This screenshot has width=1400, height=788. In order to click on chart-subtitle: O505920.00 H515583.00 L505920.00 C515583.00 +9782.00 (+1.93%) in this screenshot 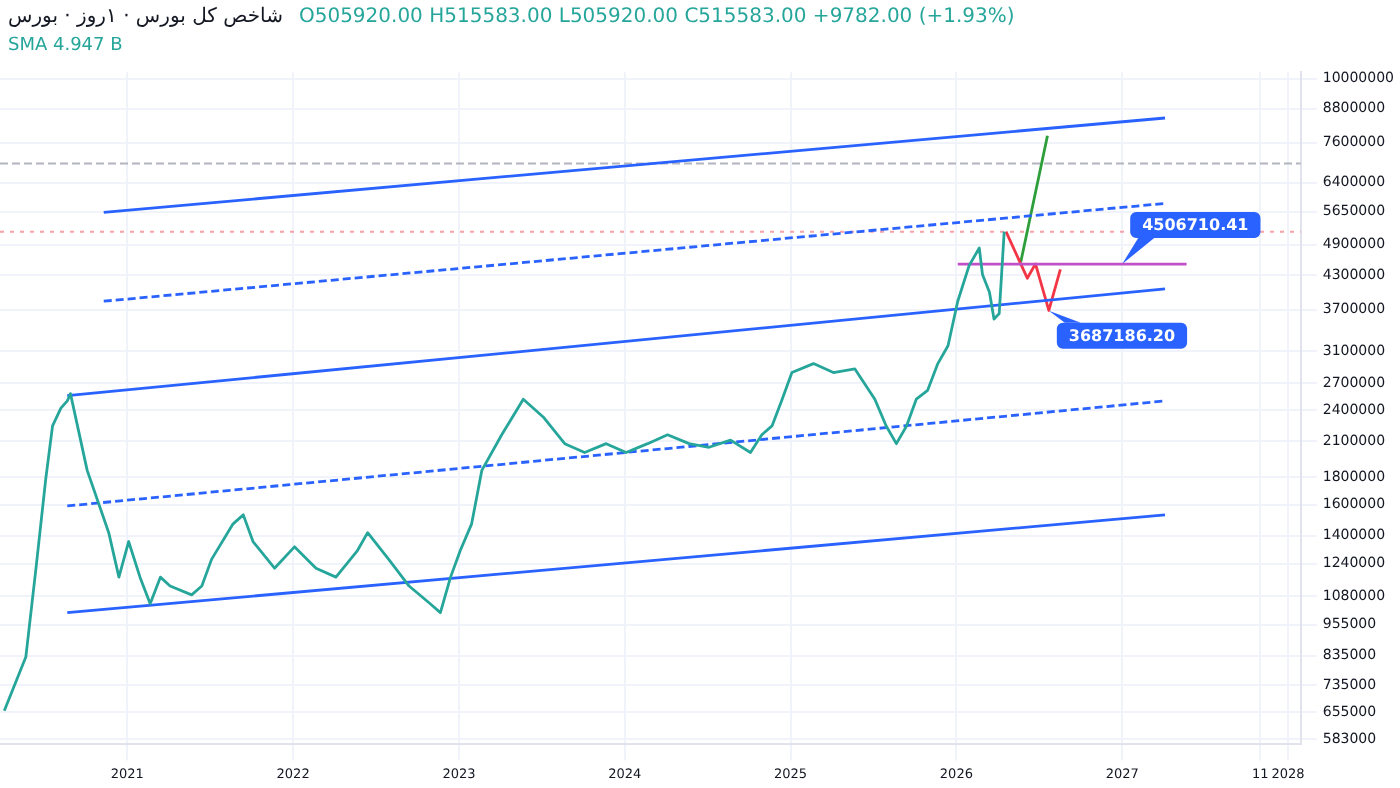, I will do `click(656, 17)`.